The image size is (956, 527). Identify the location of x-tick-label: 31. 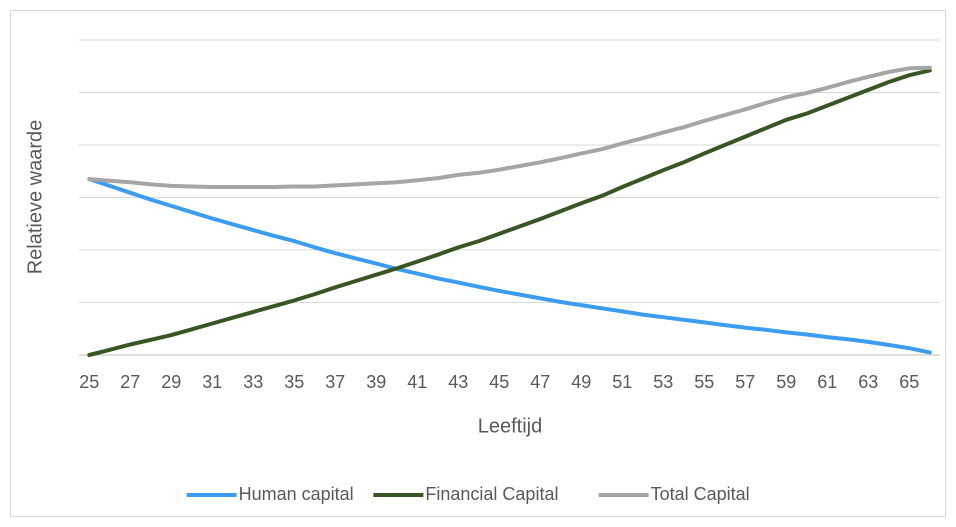
(212, 382).